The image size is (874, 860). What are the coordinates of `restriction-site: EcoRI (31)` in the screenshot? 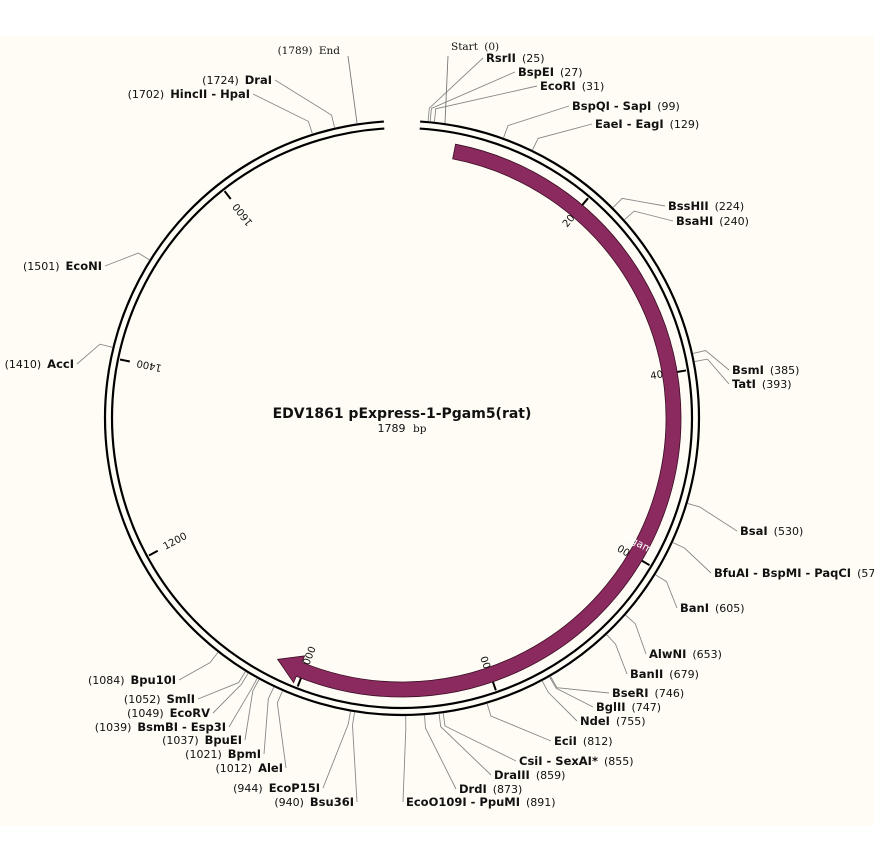 It's located at (518, 100).